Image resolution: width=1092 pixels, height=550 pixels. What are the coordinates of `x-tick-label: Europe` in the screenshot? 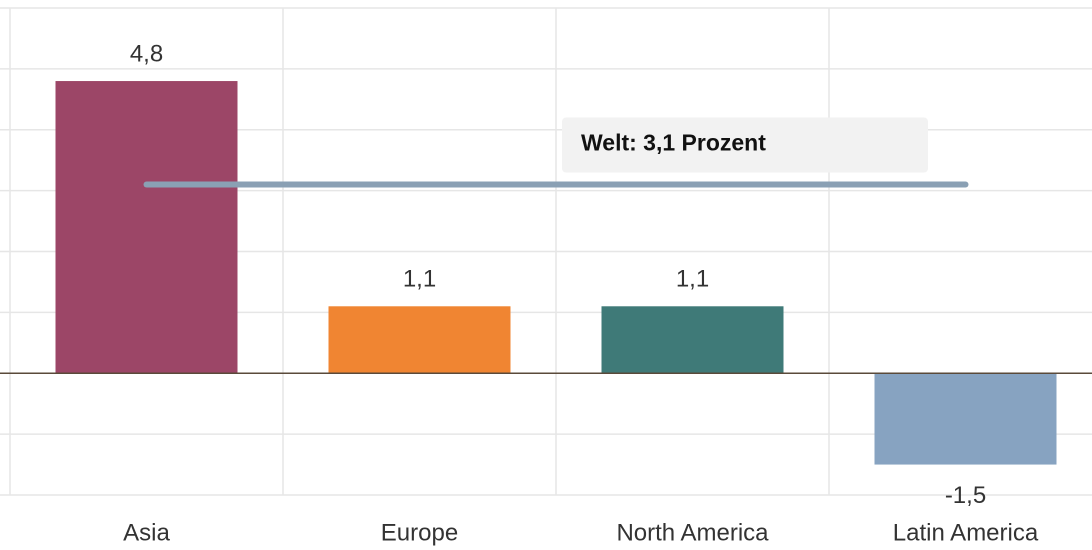 It's located at (419, 532).